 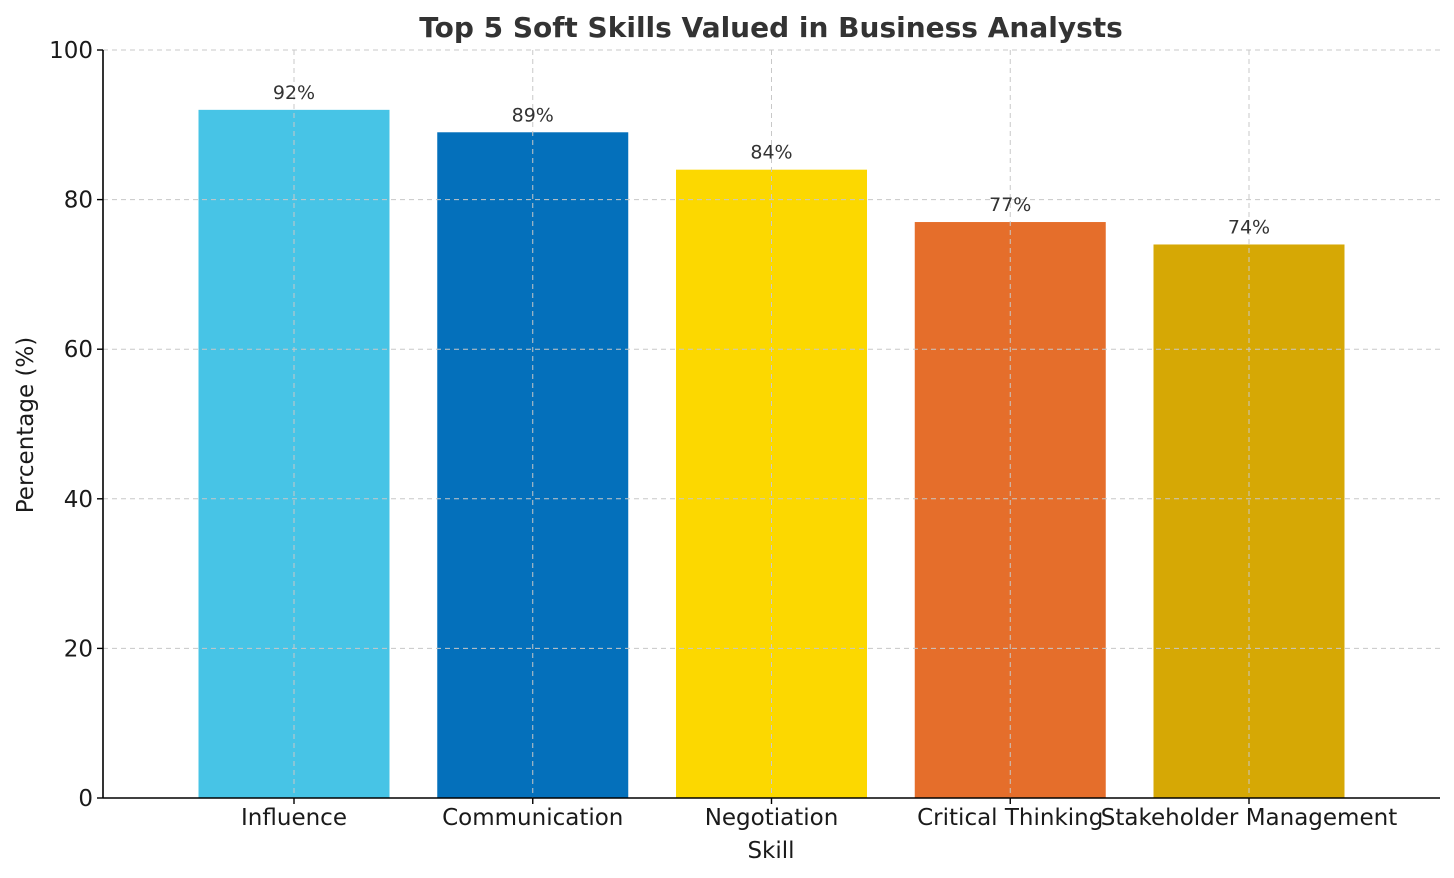 What do you see at coordinates (78, 649) in the screenshot?
I see `y-tick-label: 20` at bounding box center [78, 649].